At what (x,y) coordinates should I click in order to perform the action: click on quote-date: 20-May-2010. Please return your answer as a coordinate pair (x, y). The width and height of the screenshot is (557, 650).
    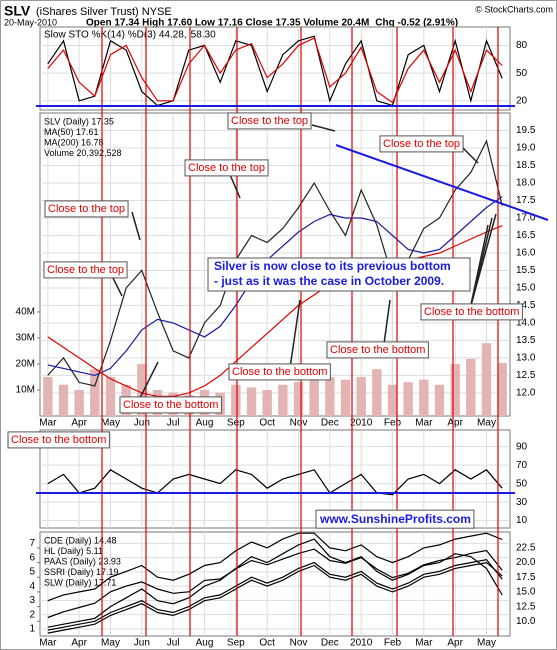
    Looking at the image, I should click on (30, 22).